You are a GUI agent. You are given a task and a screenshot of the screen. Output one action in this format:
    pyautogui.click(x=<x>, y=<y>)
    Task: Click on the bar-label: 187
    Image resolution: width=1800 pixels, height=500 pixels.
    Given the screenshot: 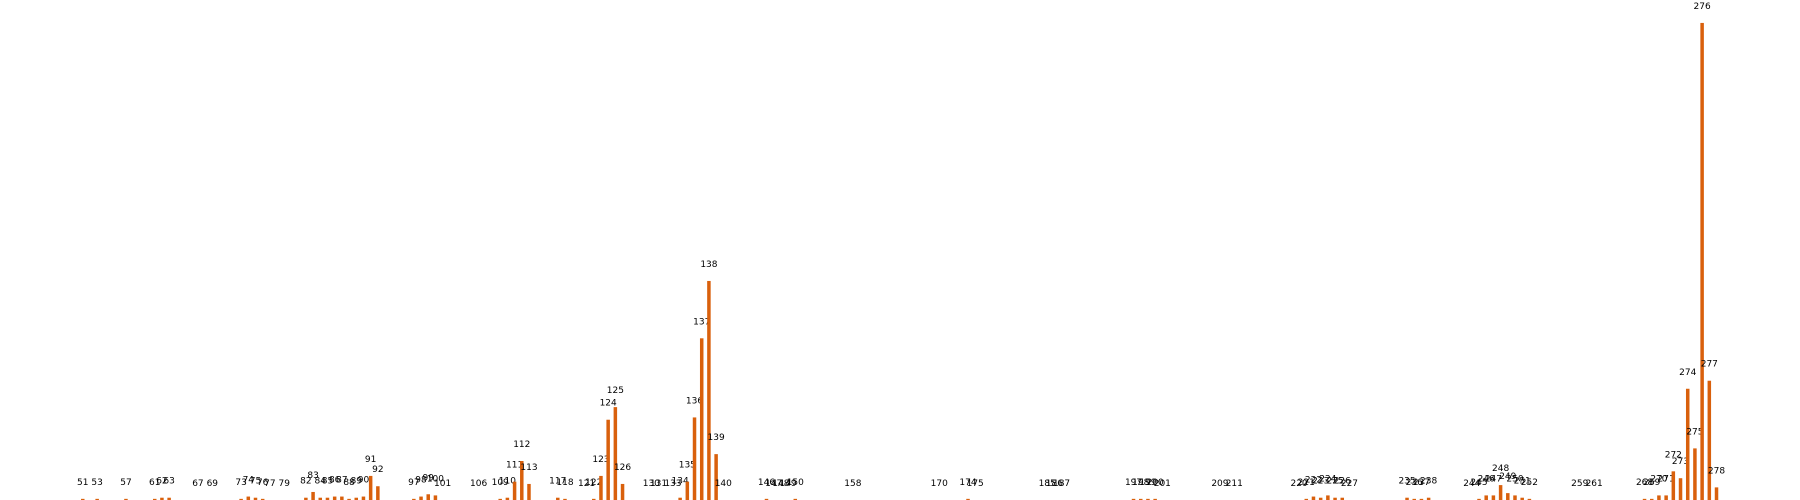 What is the action you would take?
    pyautogui.click(x=1061, y=484)
    